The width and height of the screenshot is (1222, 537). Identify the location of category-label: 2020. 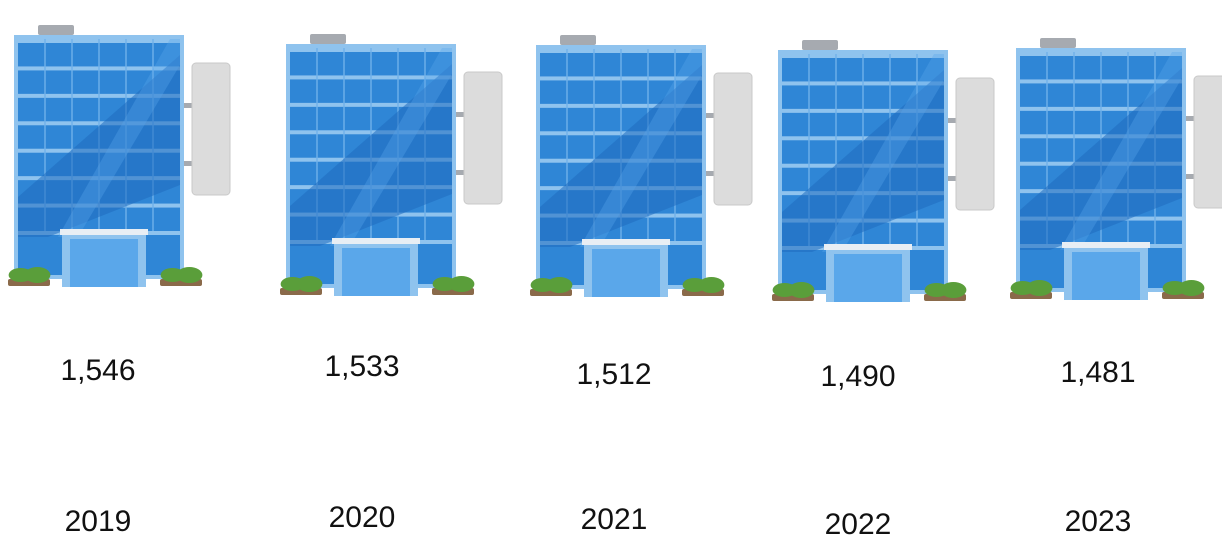
(362, 517).